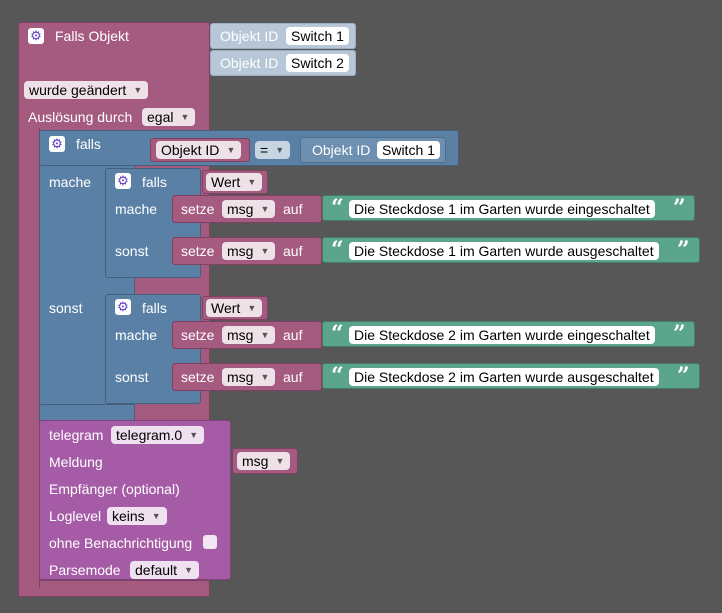 Image resolution: width=722 pixels, height=613 pixels. Describe the element at coordinates (136, 335) in the screenshot. I see `inner-if-2-do-label: mache` at that location.